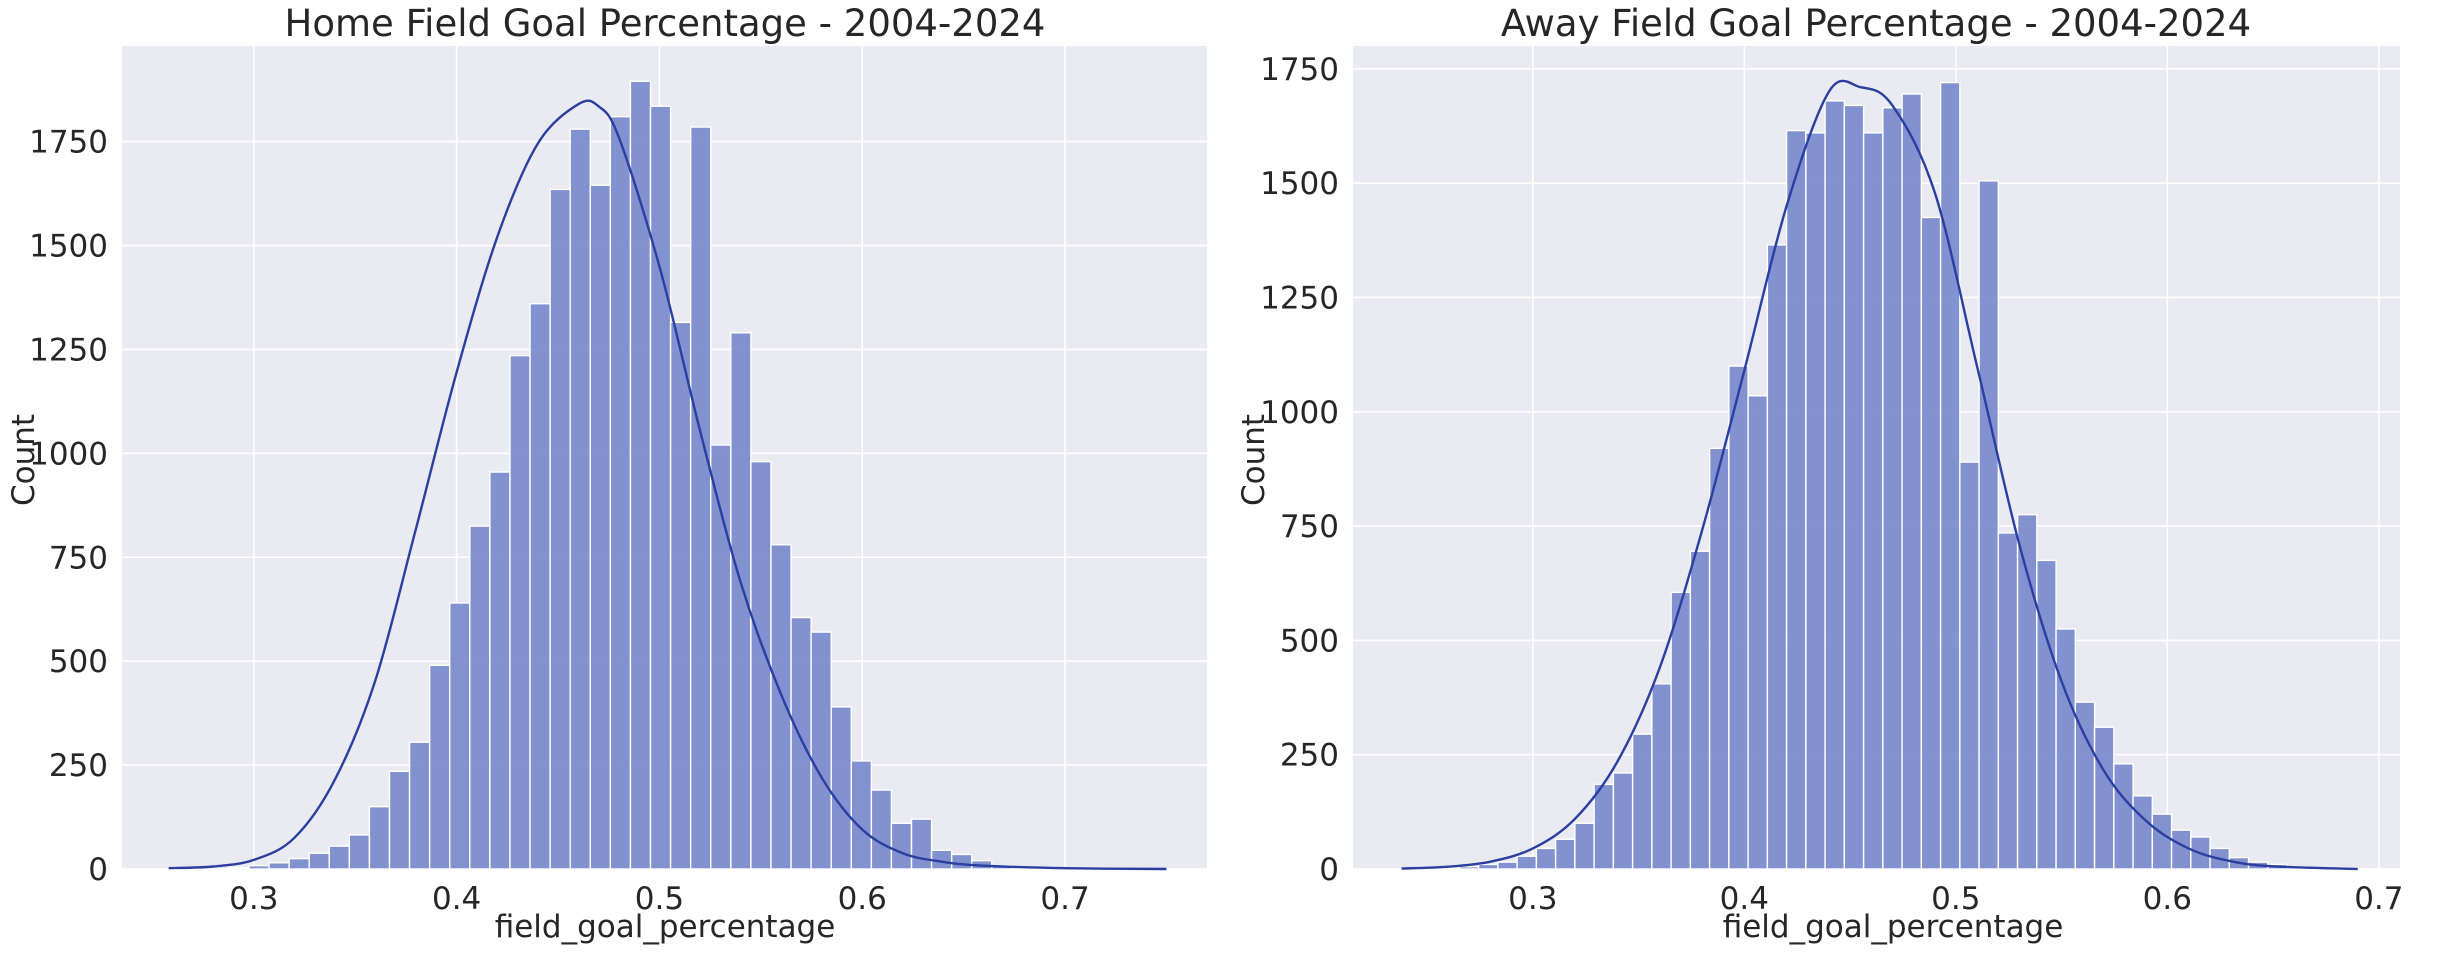 The image size is (2450, 953). Describe the element at coordinates (456, 899) in the screenshot. I see `home-x-tick-label: 0.4` at that location.